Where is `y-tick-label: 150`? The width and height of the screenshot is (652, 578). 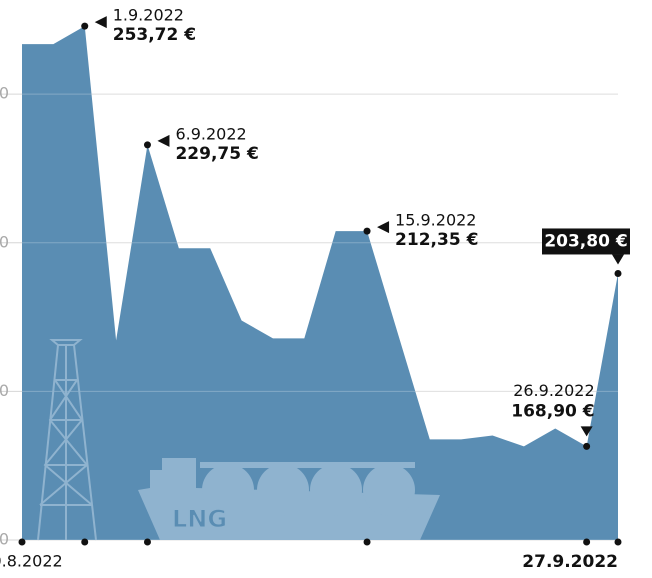
y-tick-label: 150 is located at coordinates (4, 539).